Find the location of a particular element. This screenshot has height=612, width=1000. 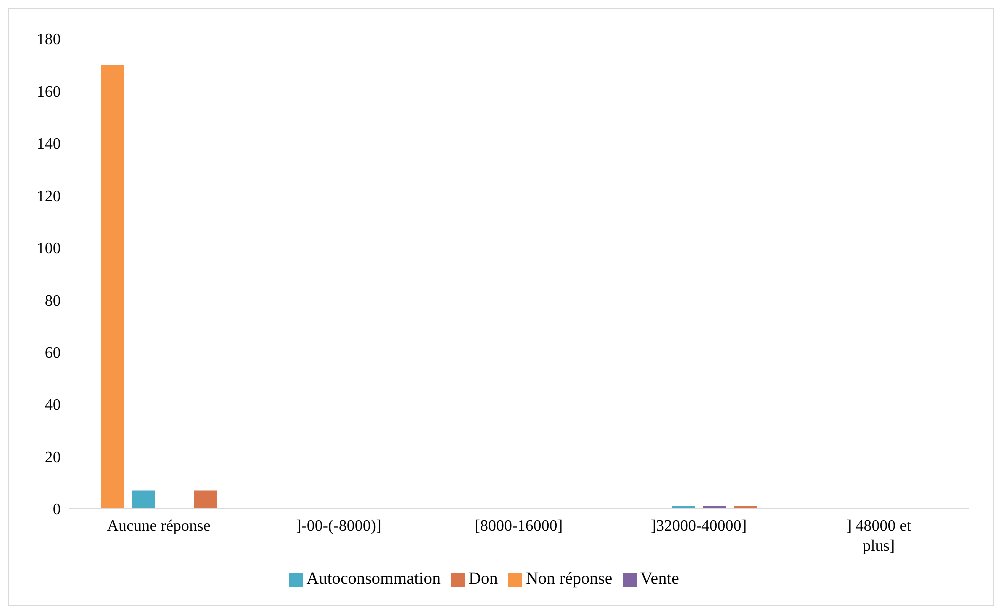

x-tick-label: [8000-16000] is located at coordinates (519, 526).